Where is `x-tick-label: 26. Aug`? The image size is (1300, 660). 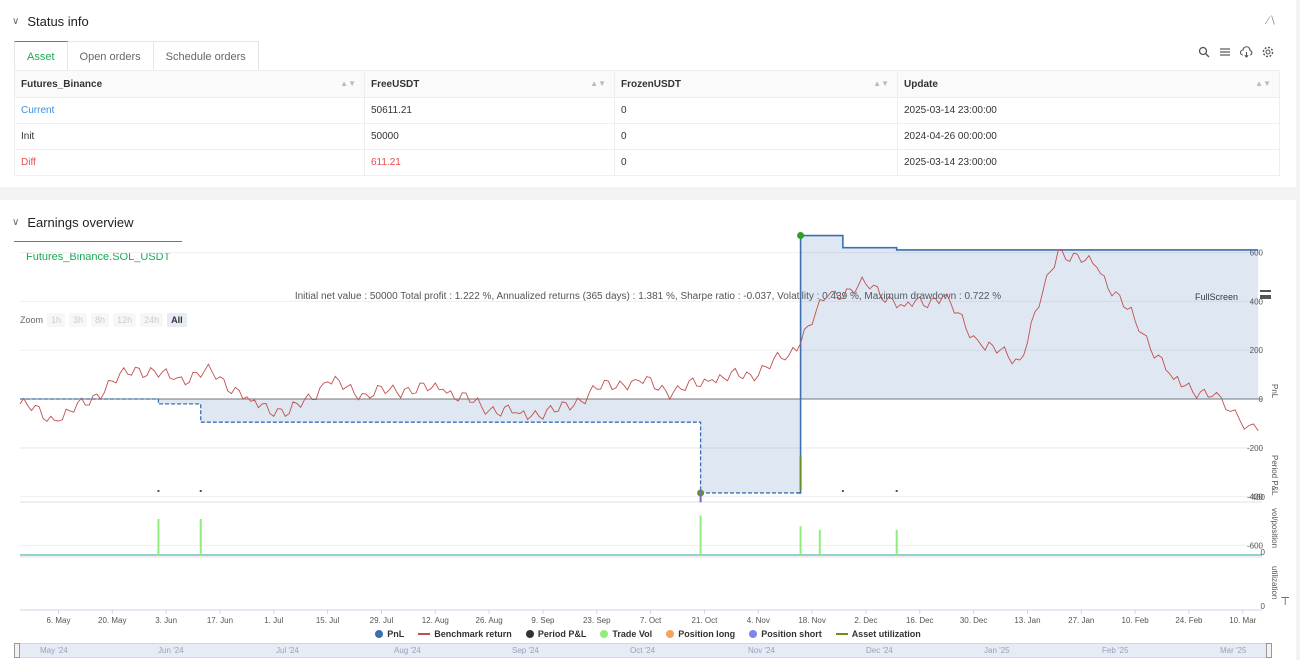 x-tick-label: 26. Aug is located at coordinates (489, 620).